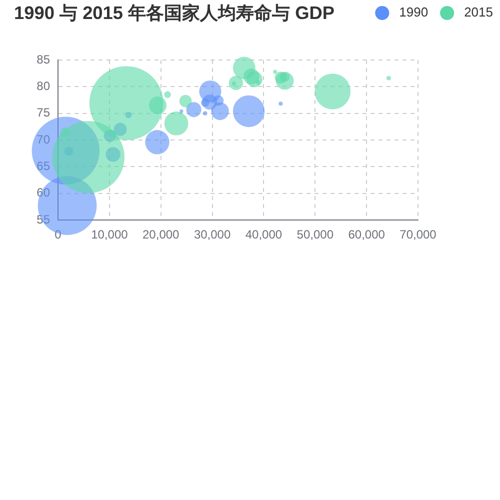 This screenshot has height=500, width=500. What do you see at coordinates (367, 235) in the screenshot?
I see `x-tick-label: 60,000` at bounding box center [367, 235].